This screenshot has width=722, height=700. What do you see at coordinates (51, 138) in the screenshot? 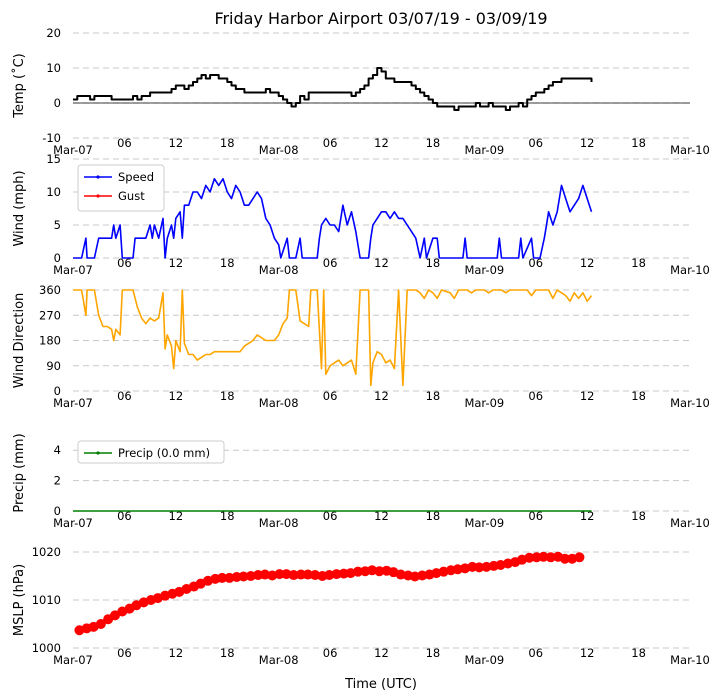
I see `y-tick-label: -10` at bounding box center [51, 138].